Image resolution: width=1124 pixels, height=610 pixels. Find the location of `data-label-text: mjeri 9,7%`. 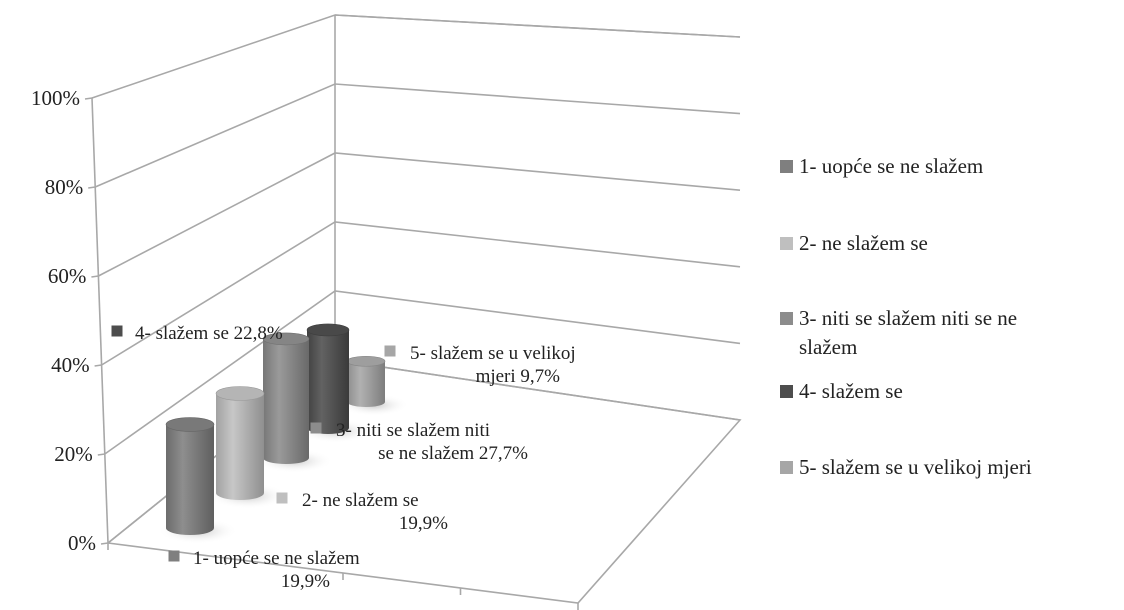

data-label-text: mjeri 9,7% is located at coordinates (518, 376).